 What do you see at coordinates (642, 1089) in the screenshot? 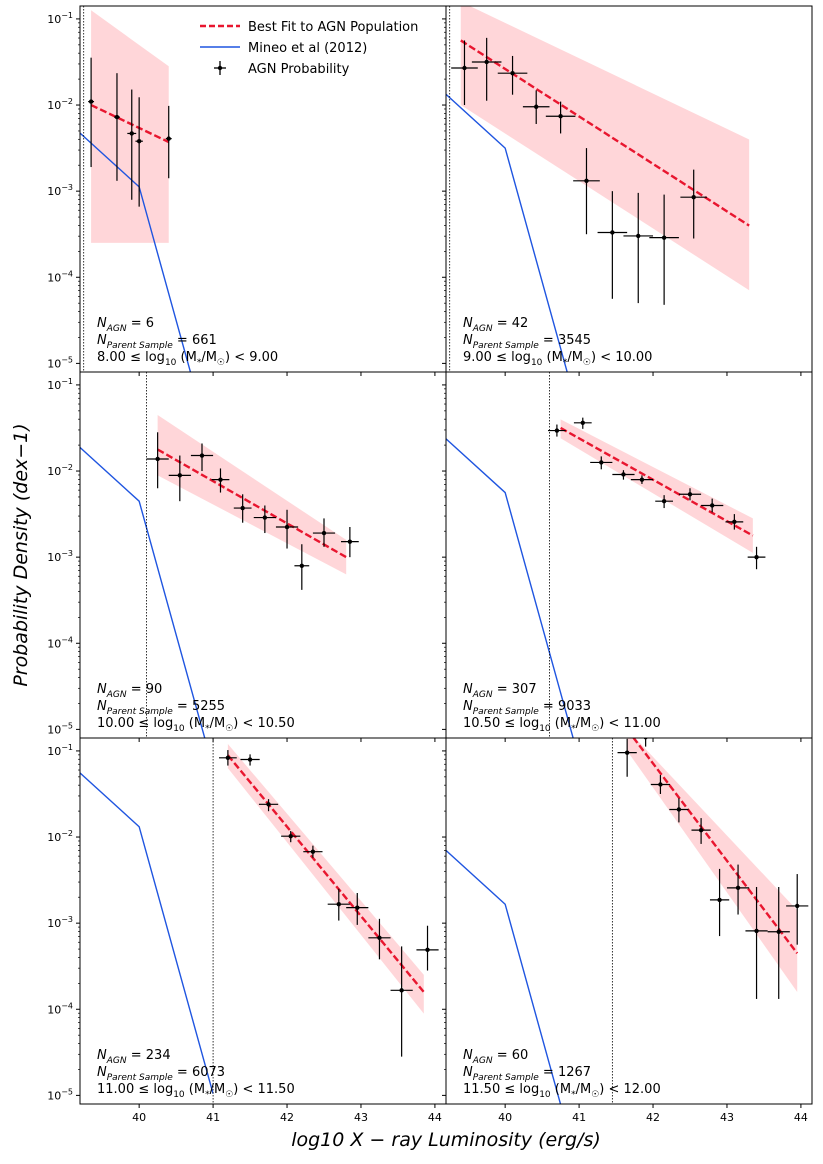
I see `mass-range-high: 12.00` at bounding box center [642, 1089].